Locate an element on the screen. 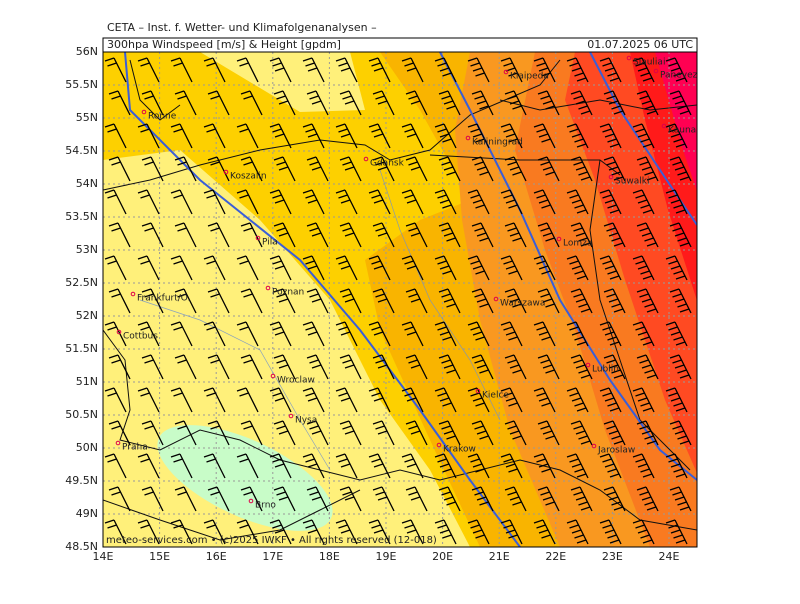 The width and height of the screenshot is (800, 604). lon-label: 23E is located at coordinates (612, 556).